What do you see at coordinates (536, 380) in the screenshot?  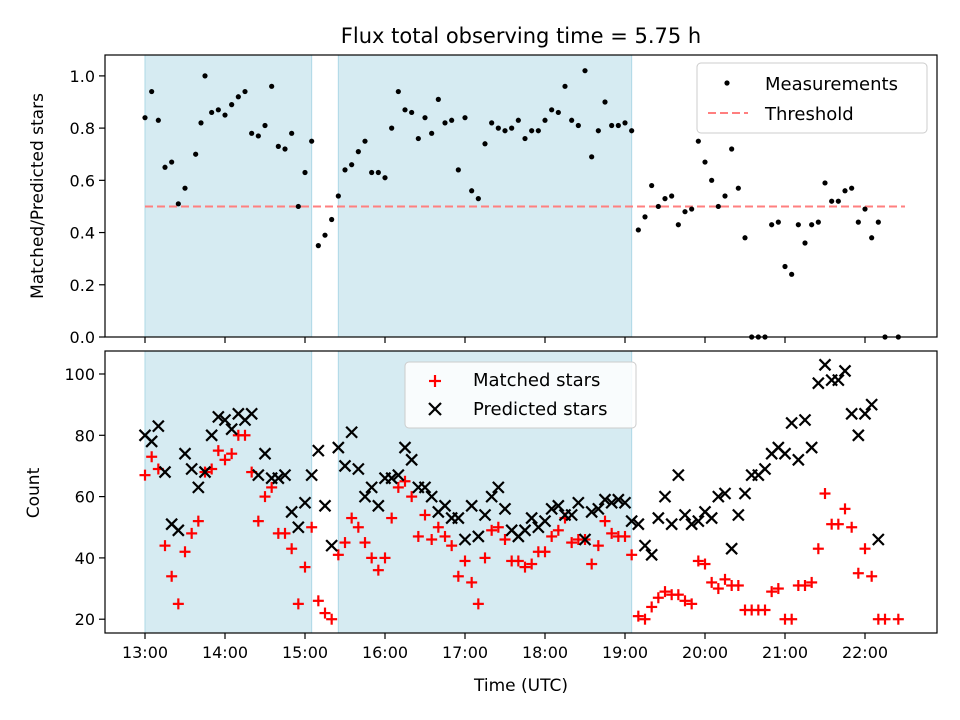 I see `legend-matched-label: Matched stars` at bounding box center [536, 380].